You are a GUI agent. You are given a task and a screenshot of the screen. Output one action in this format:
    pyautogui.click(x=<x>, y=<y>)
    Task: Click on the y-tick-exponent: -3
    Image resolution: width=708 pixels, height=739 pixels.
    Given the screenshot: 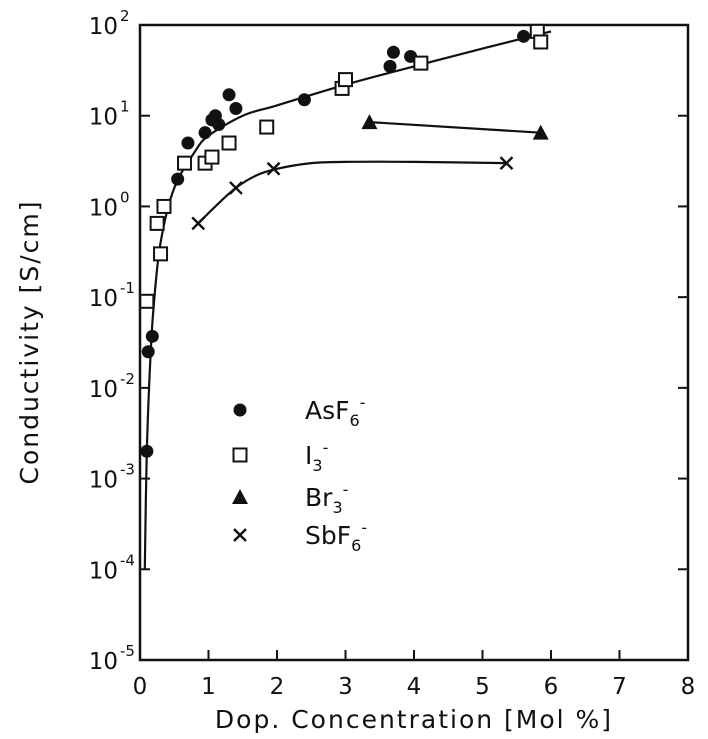 What is the action you would take?
    pyautogui.click(x=127, y=470)
    